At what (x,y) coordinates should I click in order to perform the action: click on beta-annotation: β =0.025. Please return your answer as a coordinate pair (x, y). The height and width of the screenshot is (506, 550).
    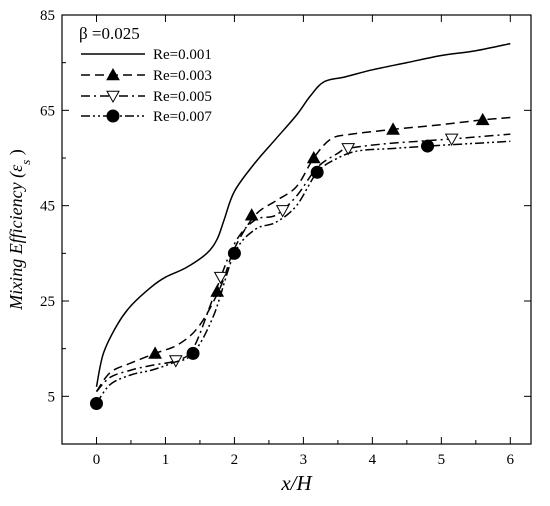
    Looking at the image, I should click on (109, 33).